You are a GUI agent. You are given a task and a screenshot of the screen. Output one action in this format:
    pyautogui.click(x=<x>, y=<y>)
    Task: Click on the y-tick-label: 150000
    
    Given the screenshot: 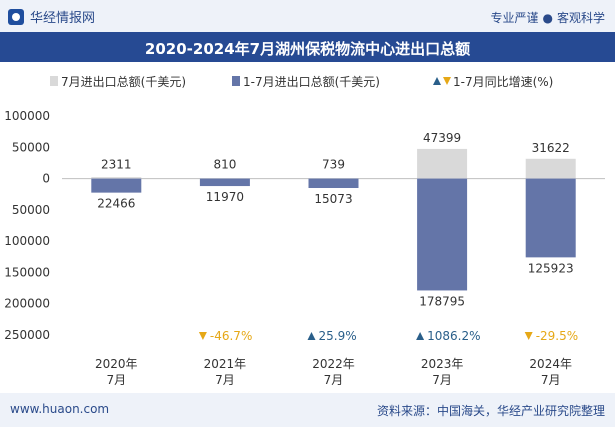 What is the action you would take?
    pyautogui.click(x=27, y=272)
    